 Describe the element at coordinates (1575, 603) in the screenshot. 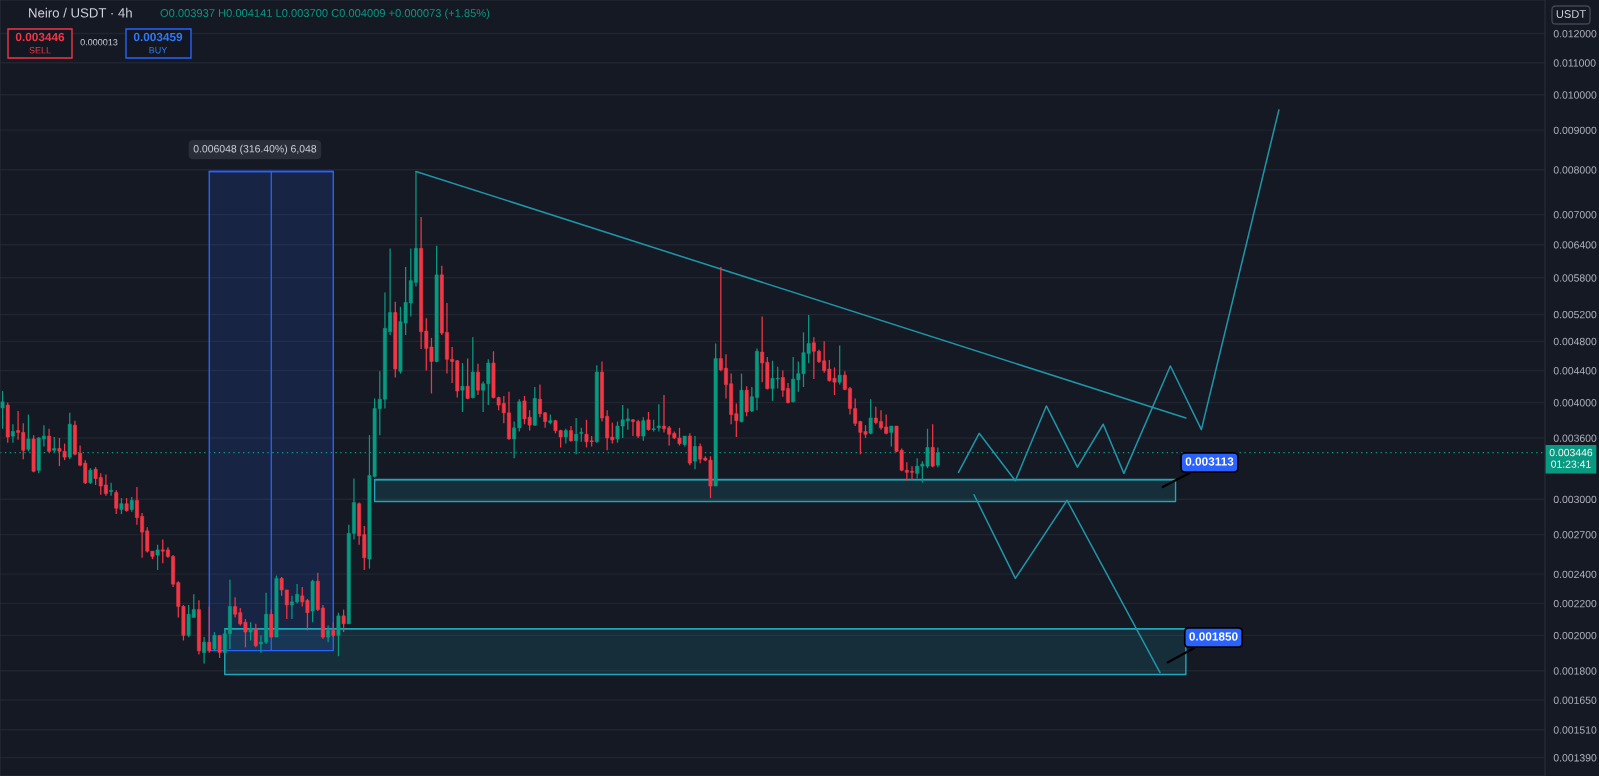

I see `y-tick-label: 0.002200` at that location.